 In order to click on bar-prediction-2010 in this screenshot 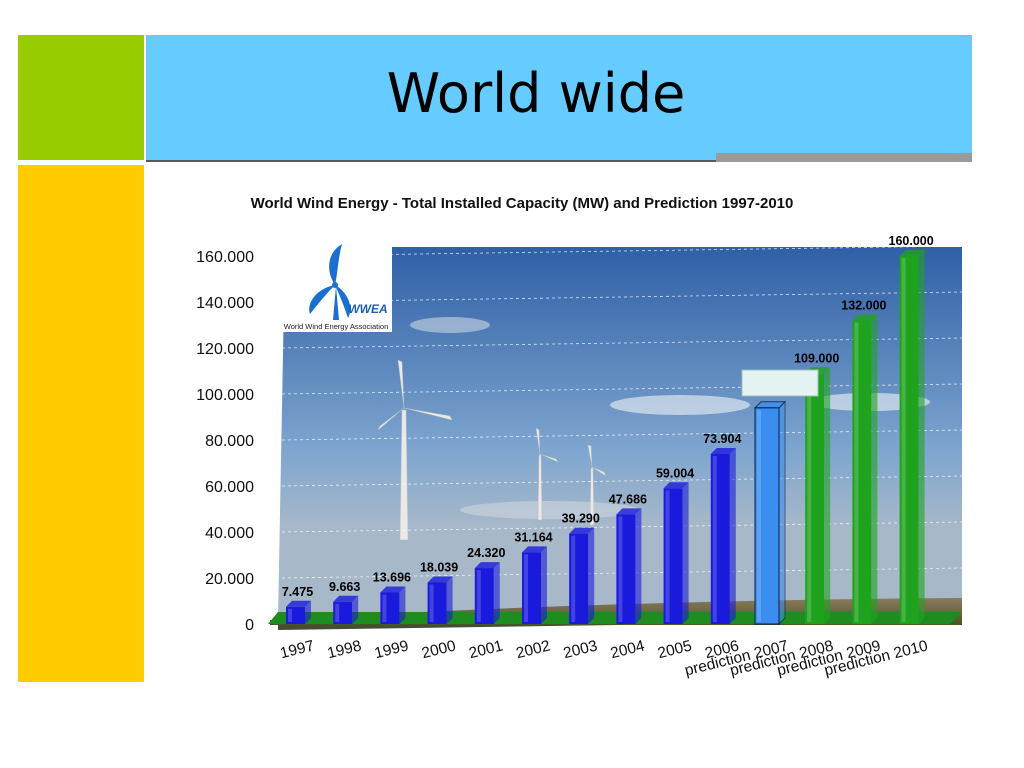, I will do `click(912, 437)`.